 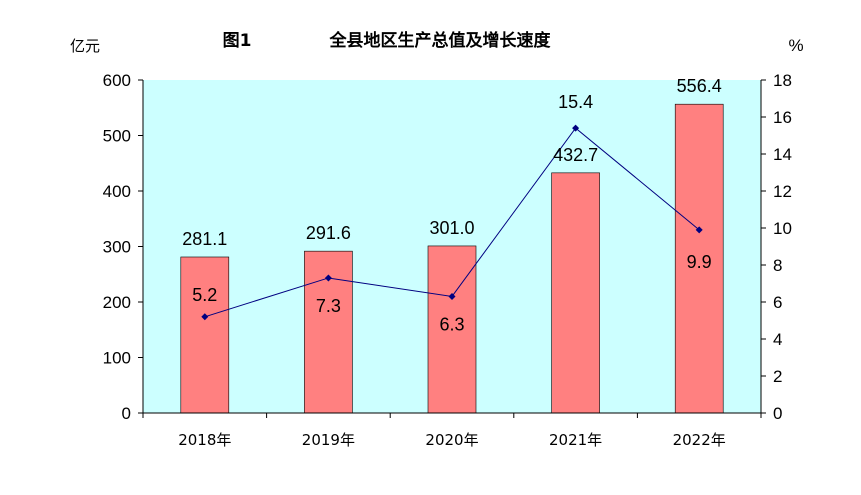 I want to click on y2-axis-title: %, so click(x=795, y=45).